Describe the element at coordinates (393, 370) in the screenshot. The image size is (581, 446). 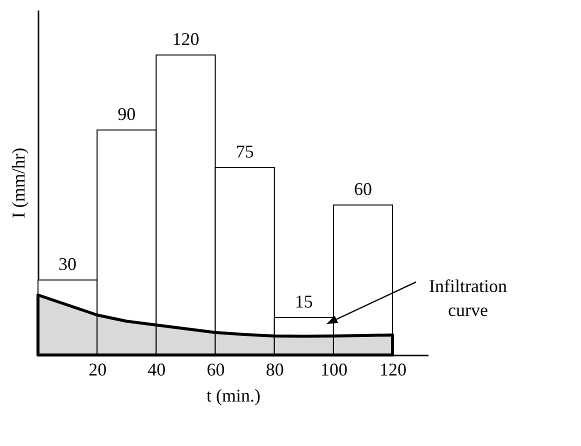
I see `x-tick-label: 120` at that location.